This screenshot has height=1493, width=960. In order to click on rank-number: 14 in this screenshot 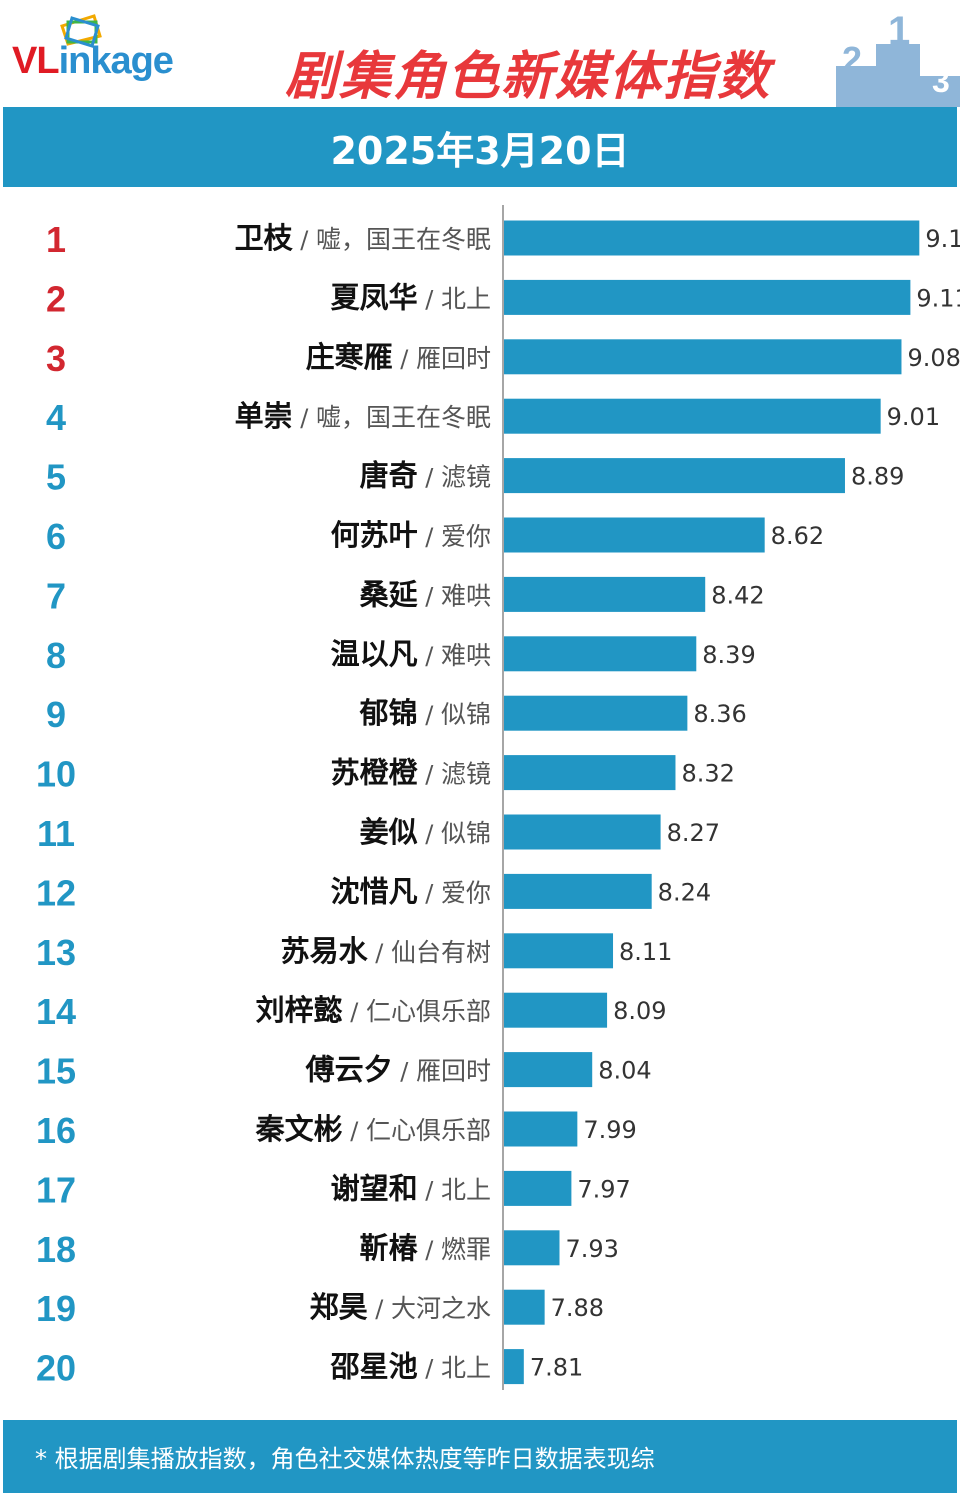, I will do `click(56, 1011)`.